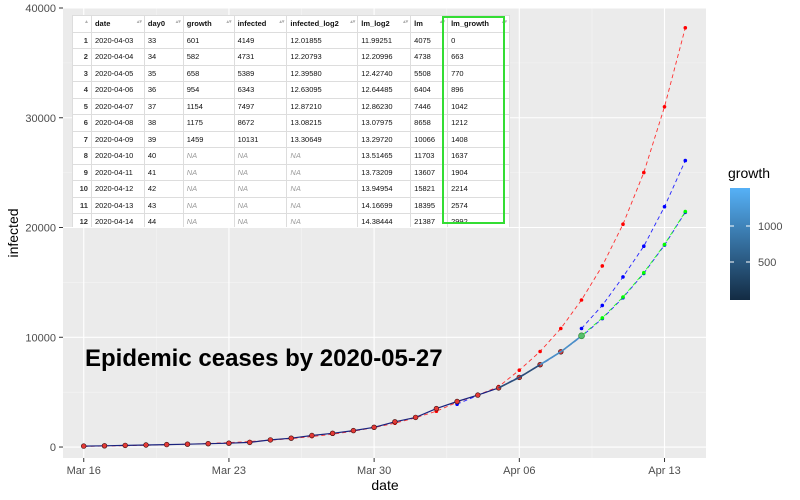 Image resolution: width=800 pixels, height=500 pixels. Describe the element at coordinates (429, 90) in the screenshot. I see `table-cell: 6404` at that location.